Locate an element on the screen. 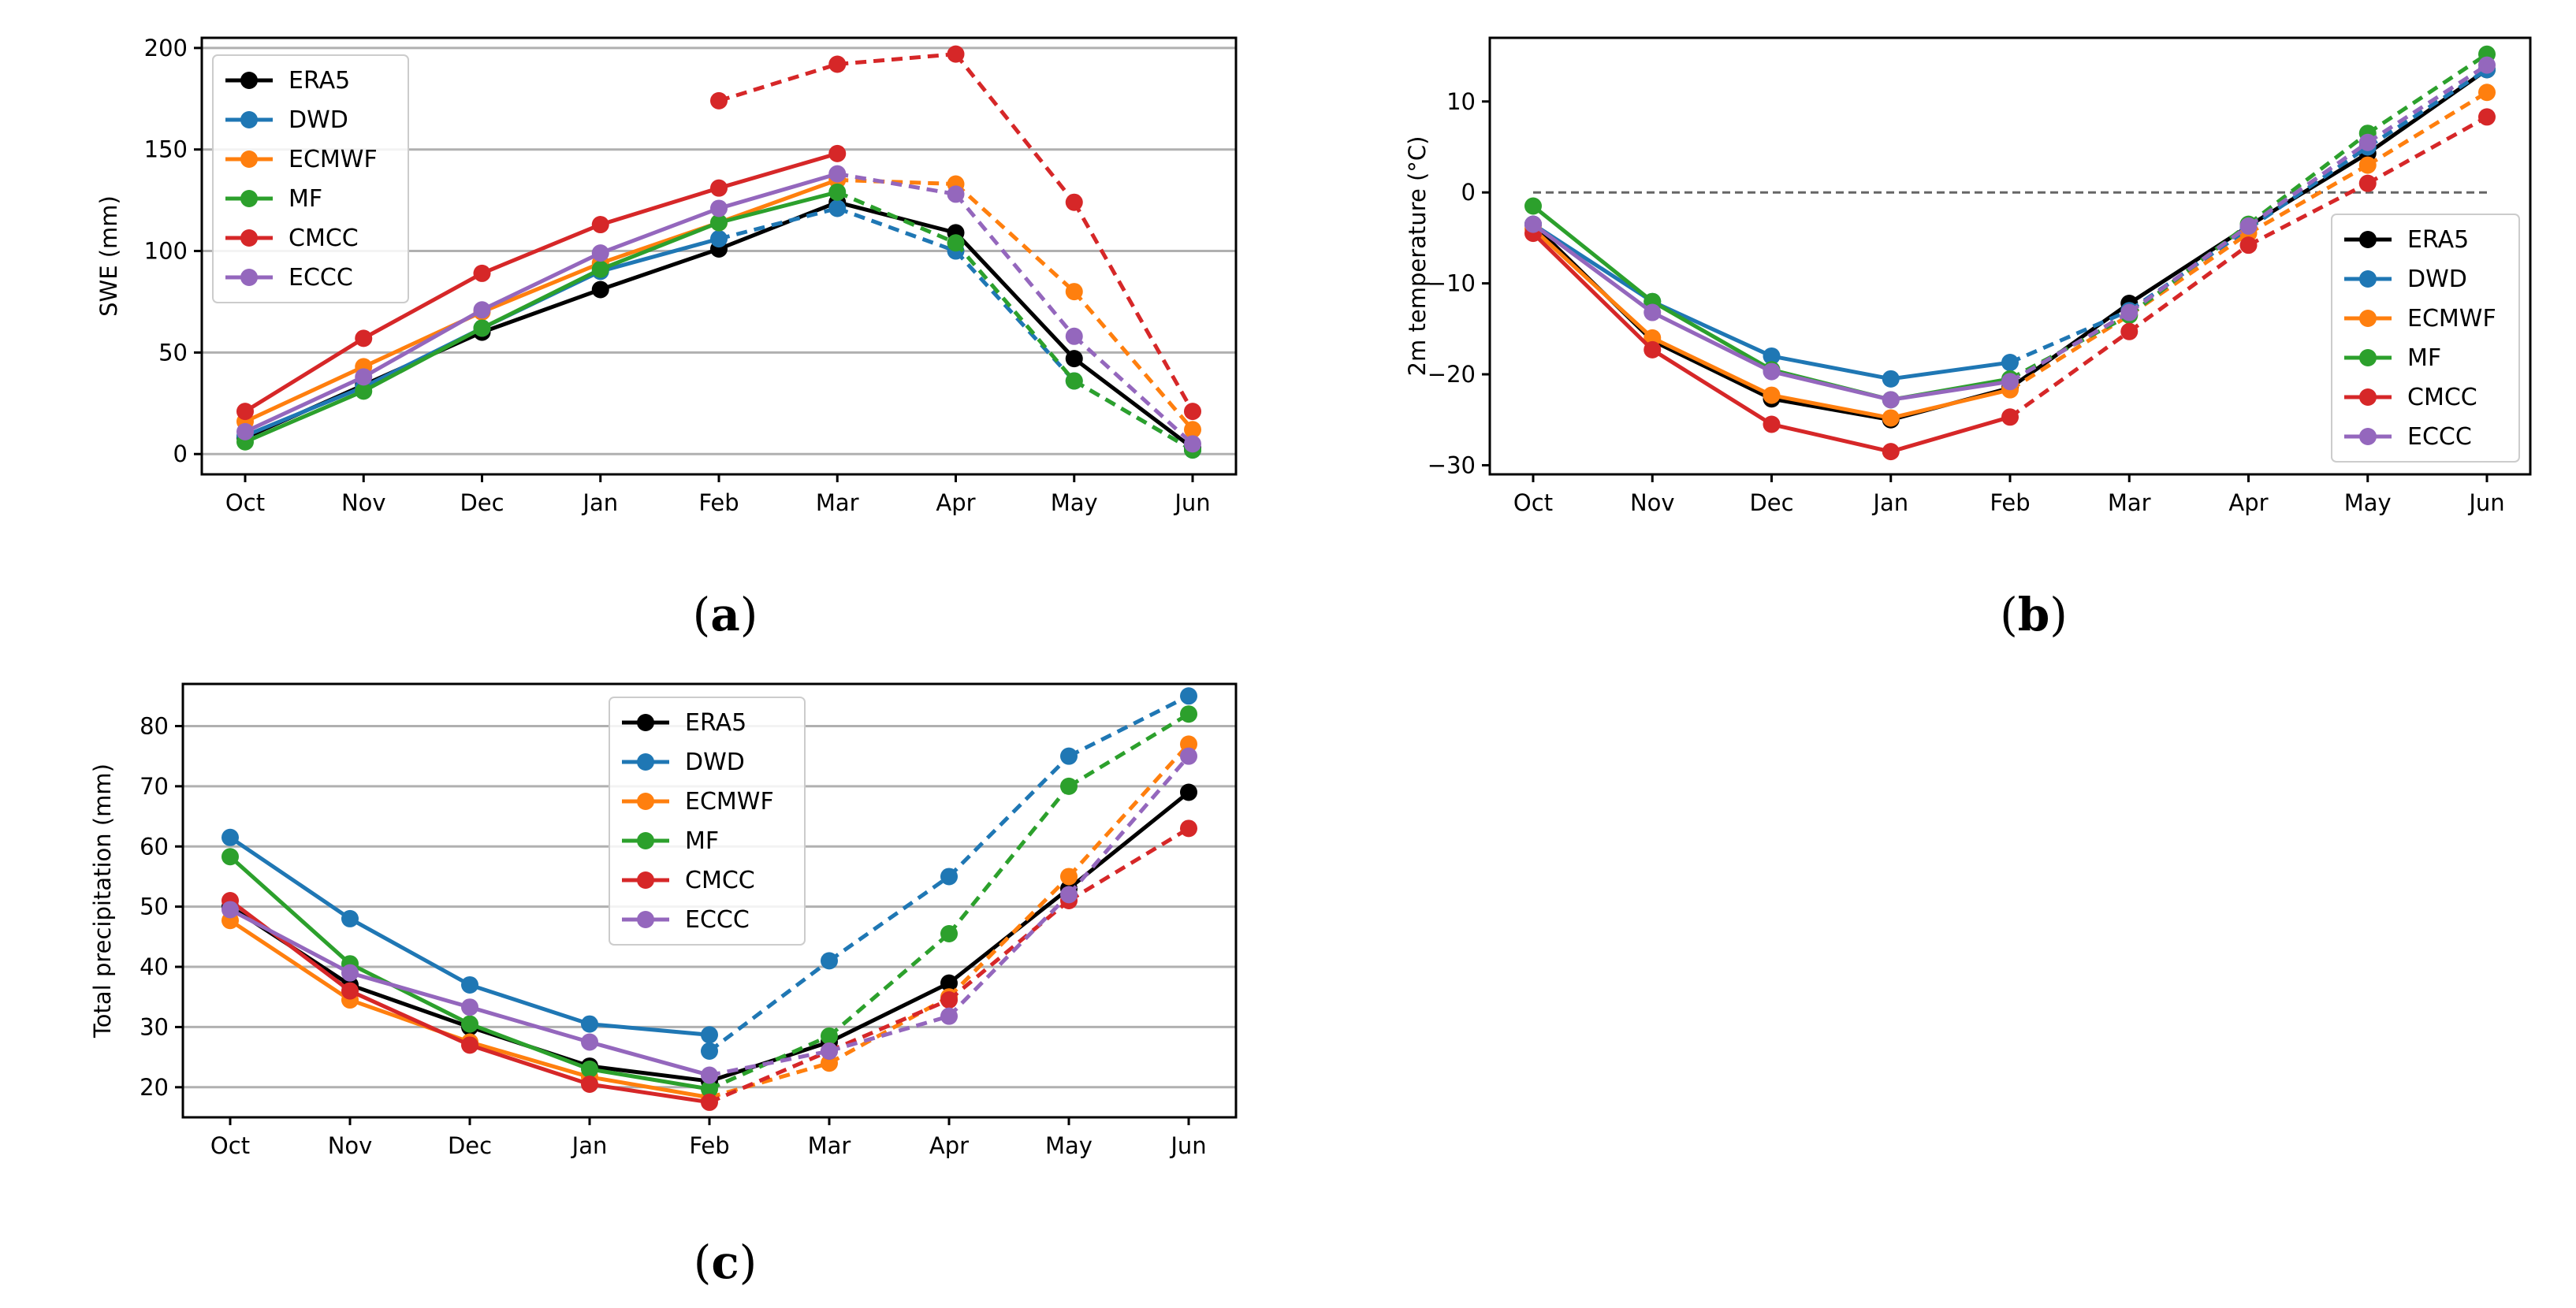 Image resolution: width=2576 pixels, height=1308 pixels. legend-box is located at coordinates (310, 178).